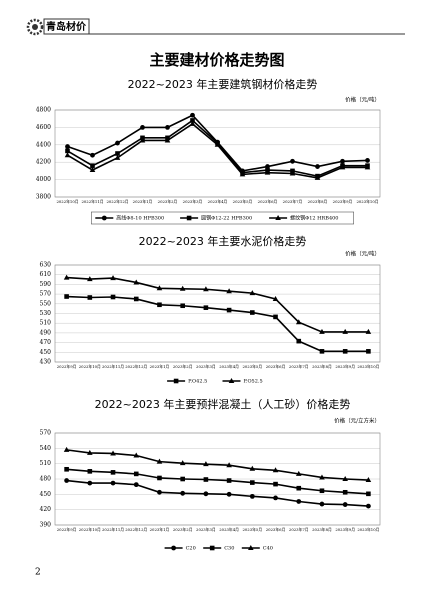  Describe the element at coordinates (43, 144) in the screenshot. I see `y-tick-label: 4400` at that location.